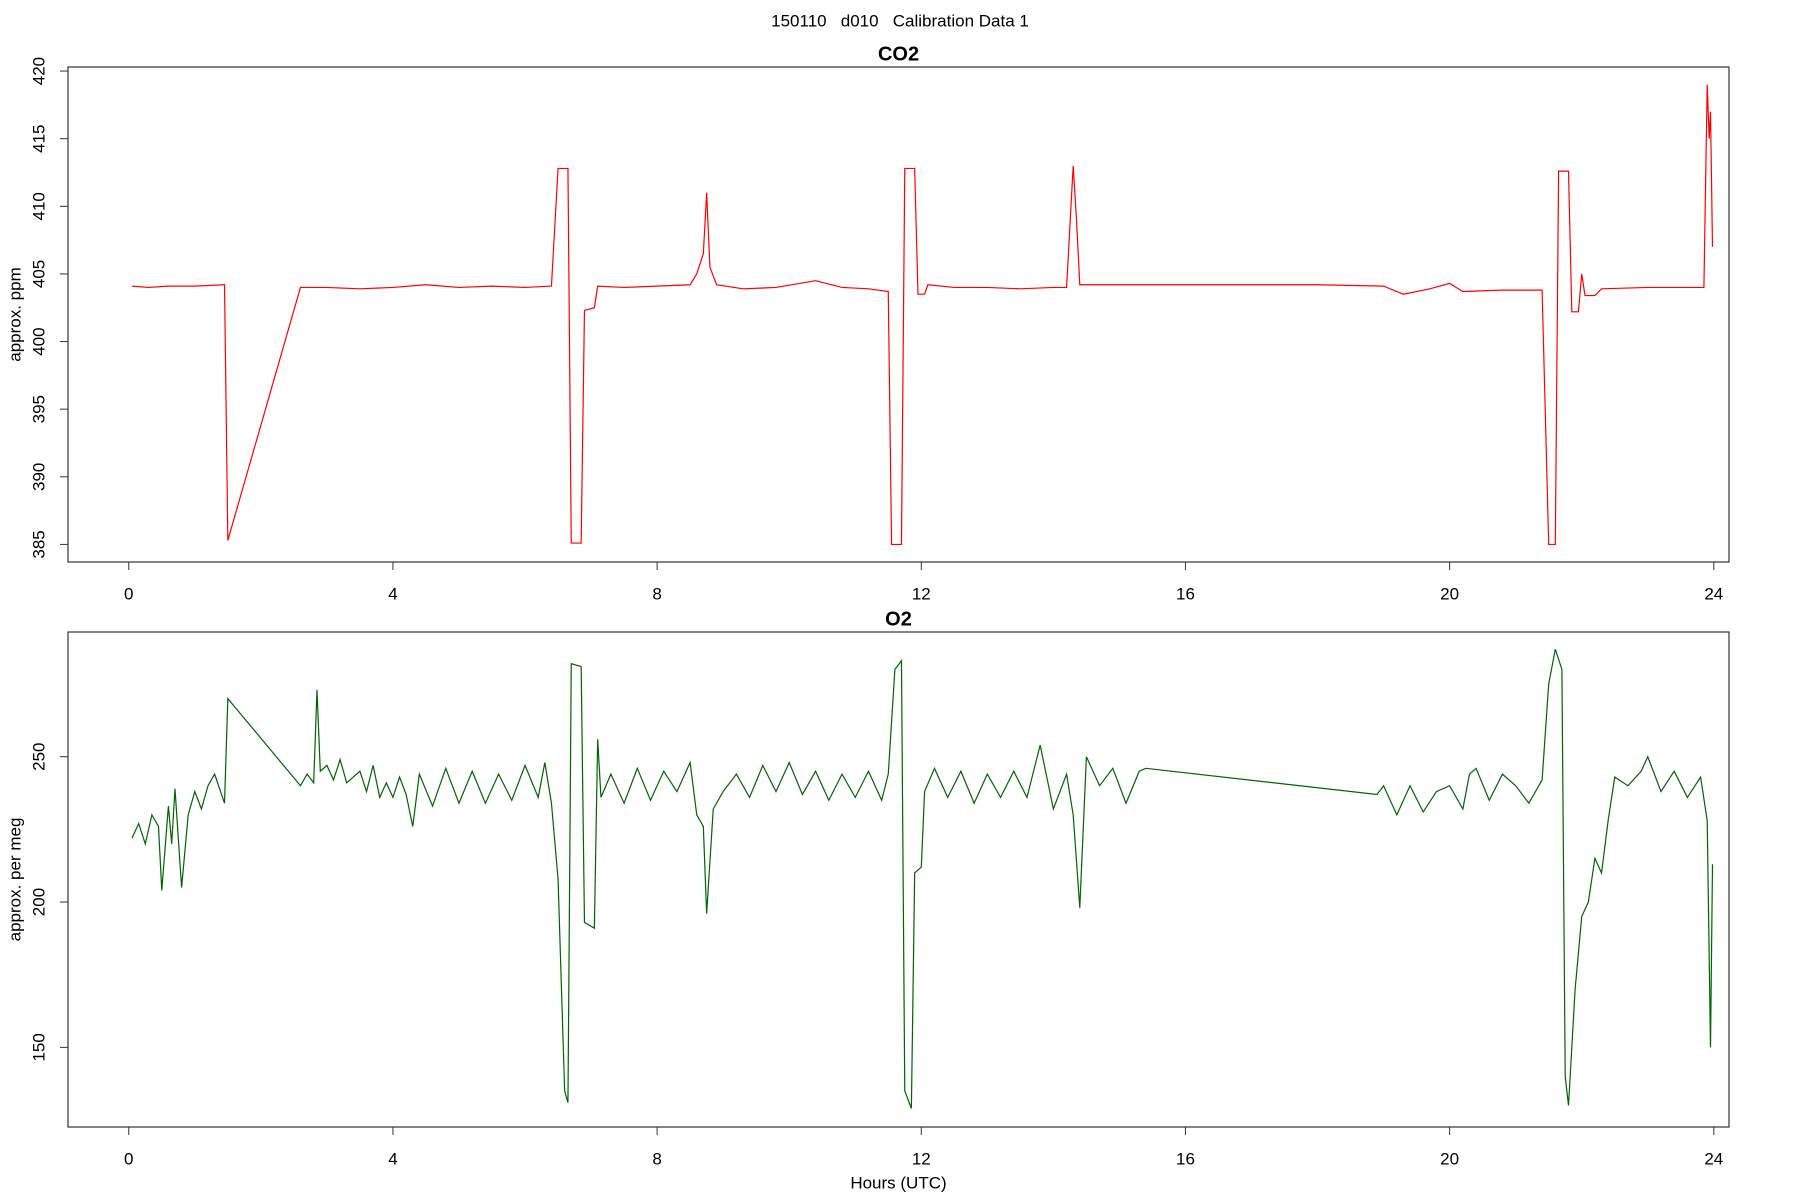 This screenshot has height=1200, width=1800. What do you see at coordinates (898, 54) in the screenshot?
I see `panel-title: CO2` at bounding box center [898, 54].